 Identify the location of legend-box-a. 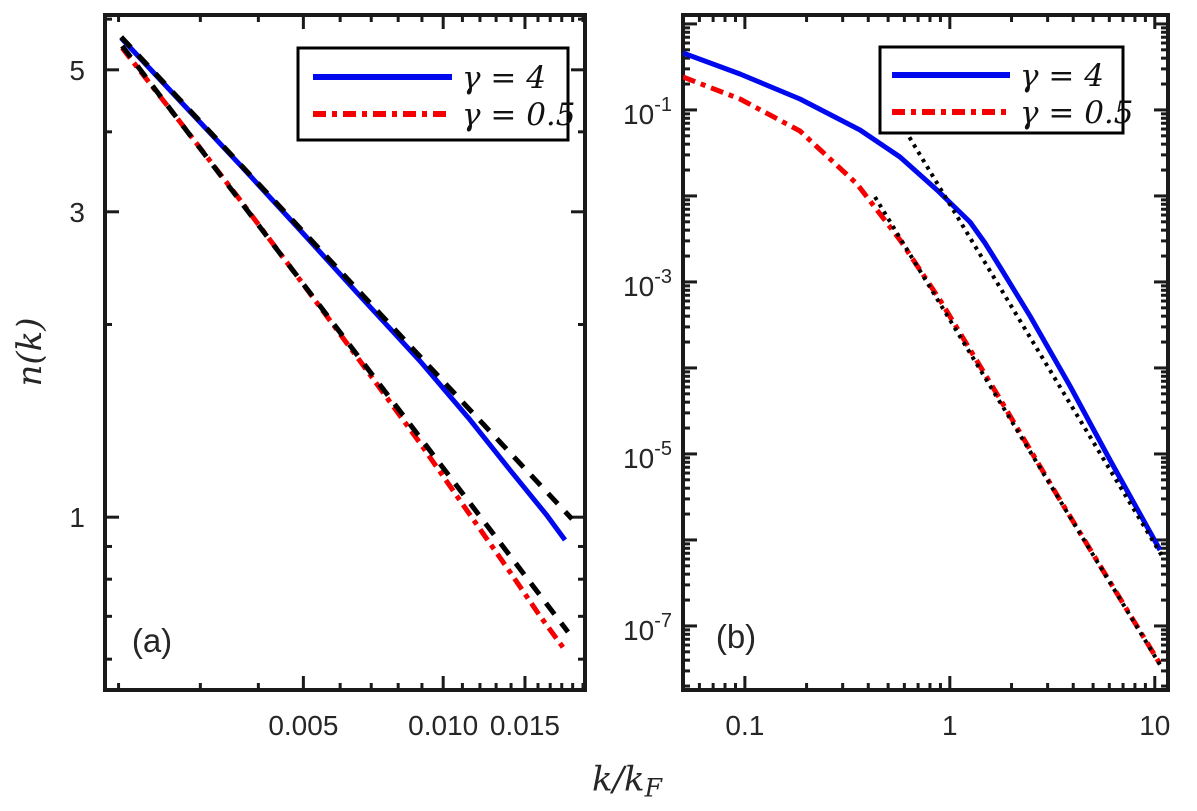
(433, 94).